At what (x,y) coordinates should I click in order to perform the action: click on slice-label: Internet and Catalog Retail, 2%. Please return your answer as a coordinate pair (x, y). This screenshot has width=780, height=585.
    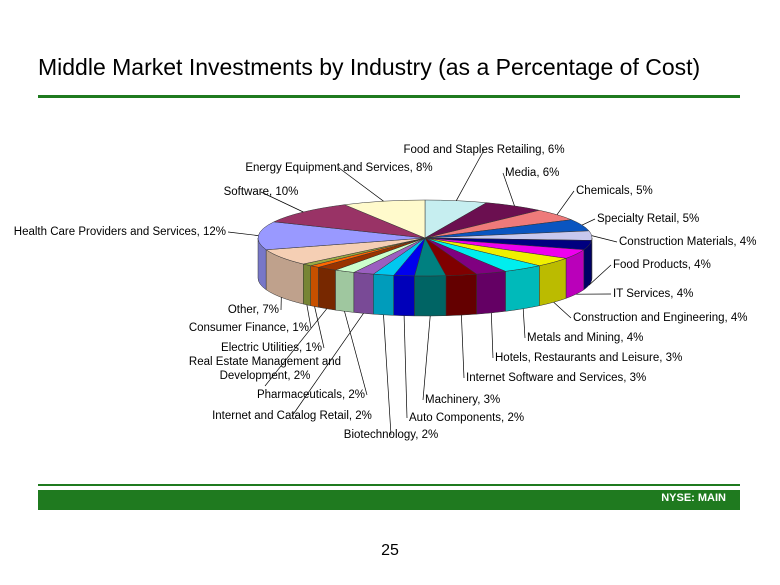
    Looking at the image, I should click on (292, 416).